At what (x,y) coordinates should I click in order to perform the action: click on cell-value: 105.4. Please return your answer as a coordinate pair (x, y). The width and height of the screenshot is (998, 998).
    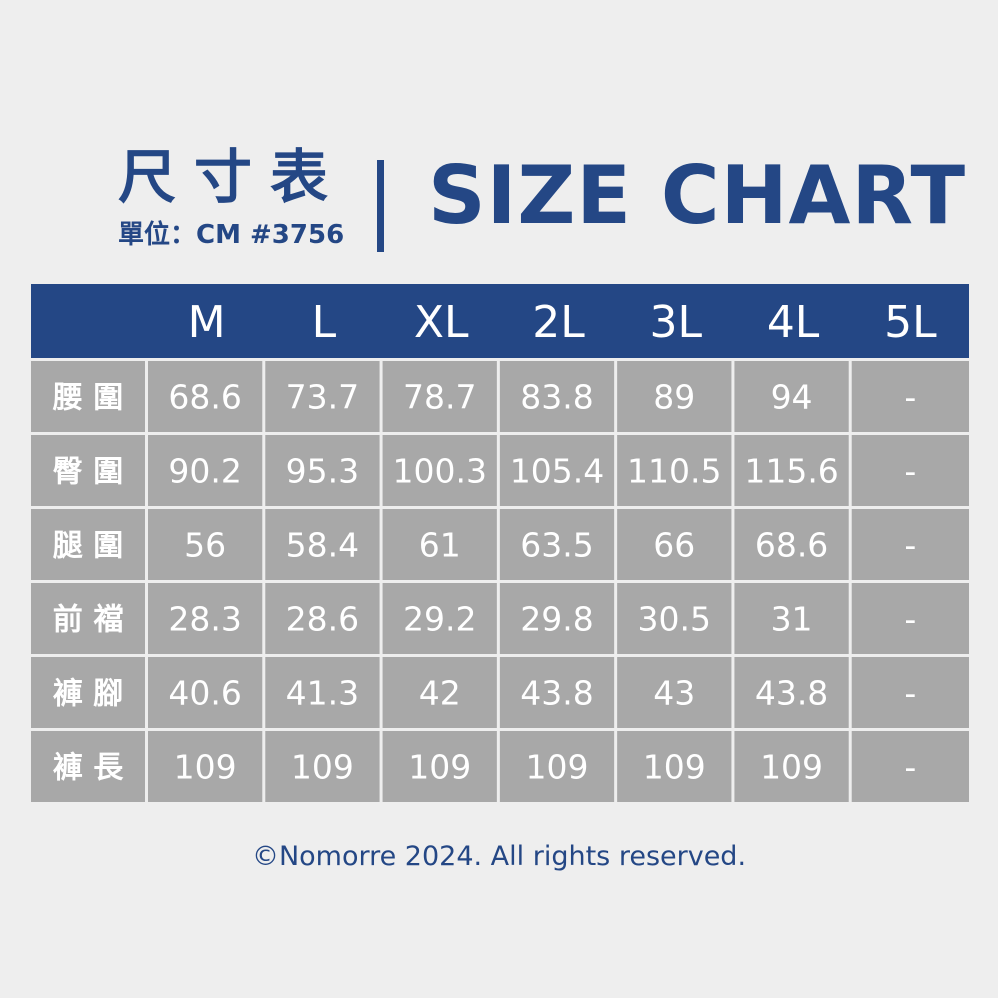
    Looking at the image, I should click on (557, 471).